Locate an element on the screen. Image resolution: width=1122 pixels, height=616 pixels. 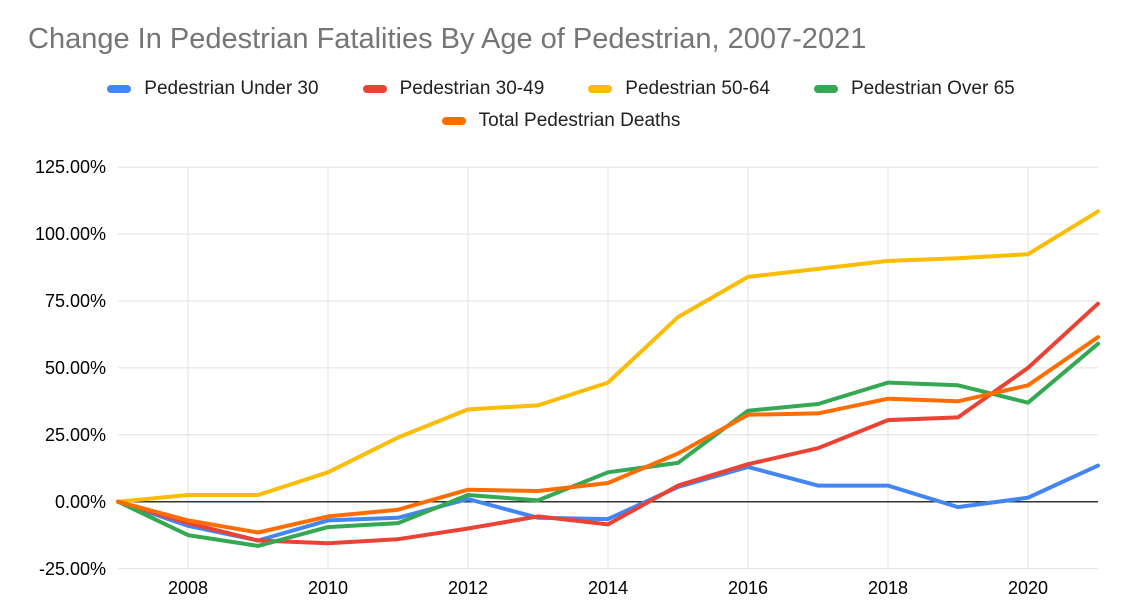
legend-label: Pedestrian Over 65 is located at coordinates (933, 88).